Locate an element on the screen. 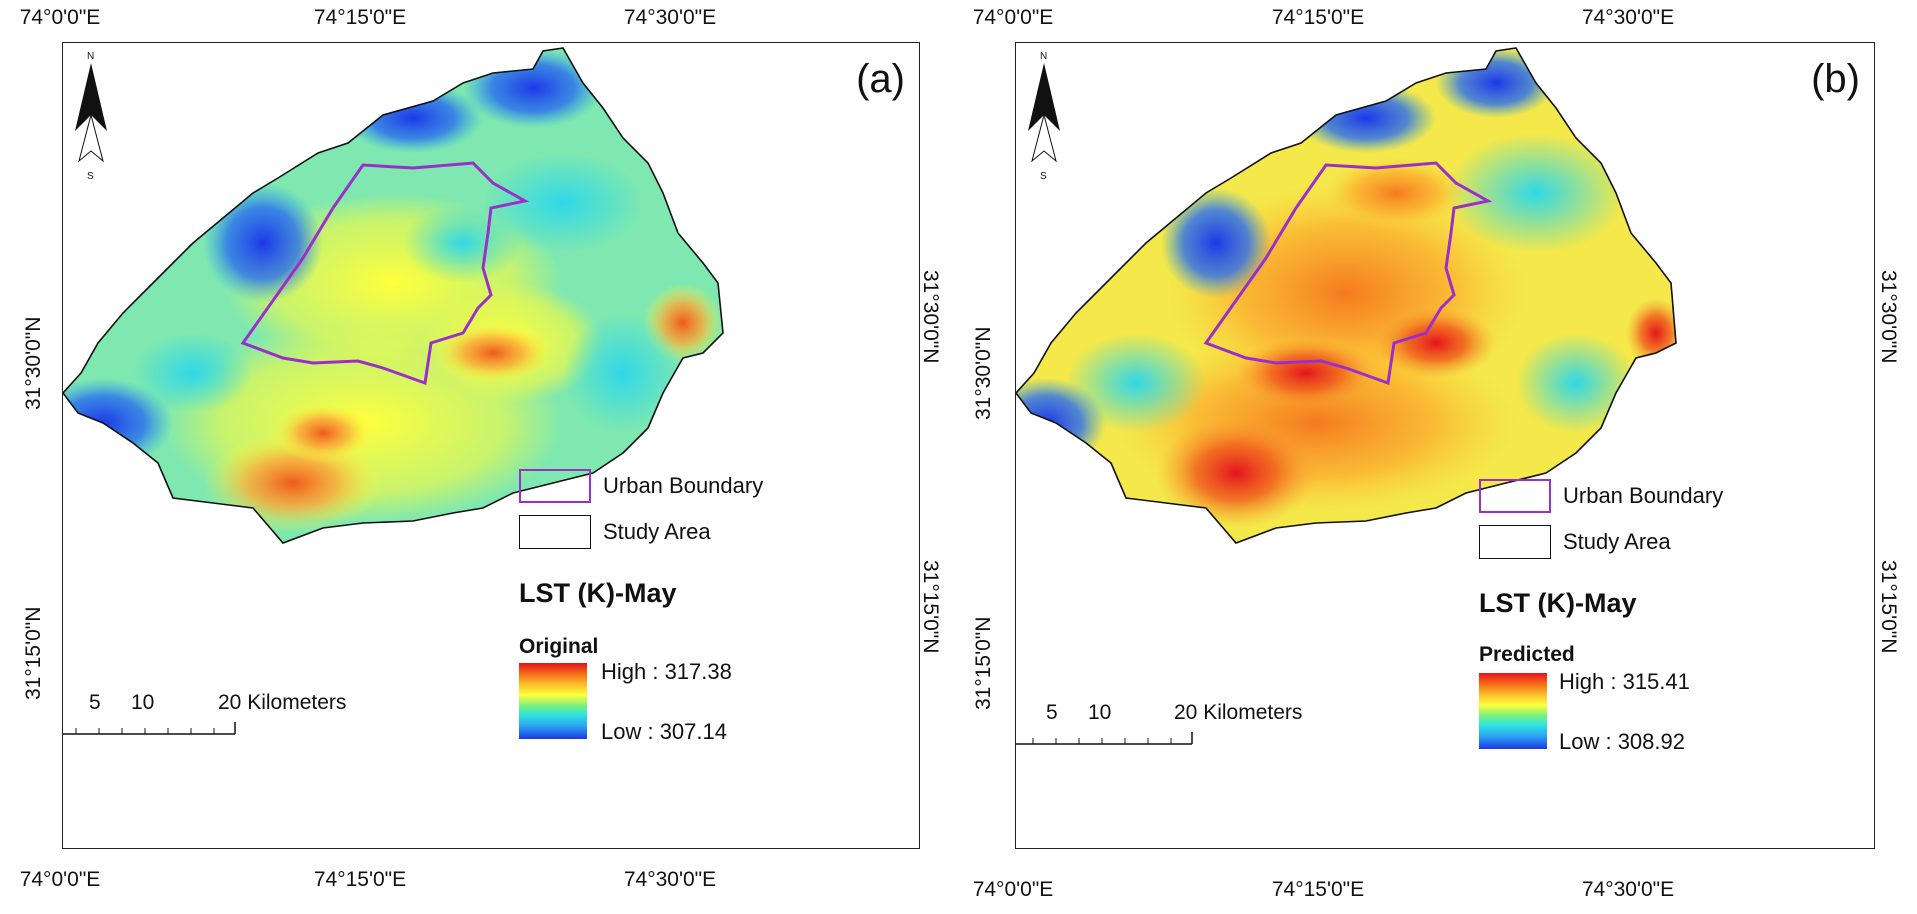 This screenshot has height=914, width=1917. panel-label: (a) is located at coordinates (880, 79).